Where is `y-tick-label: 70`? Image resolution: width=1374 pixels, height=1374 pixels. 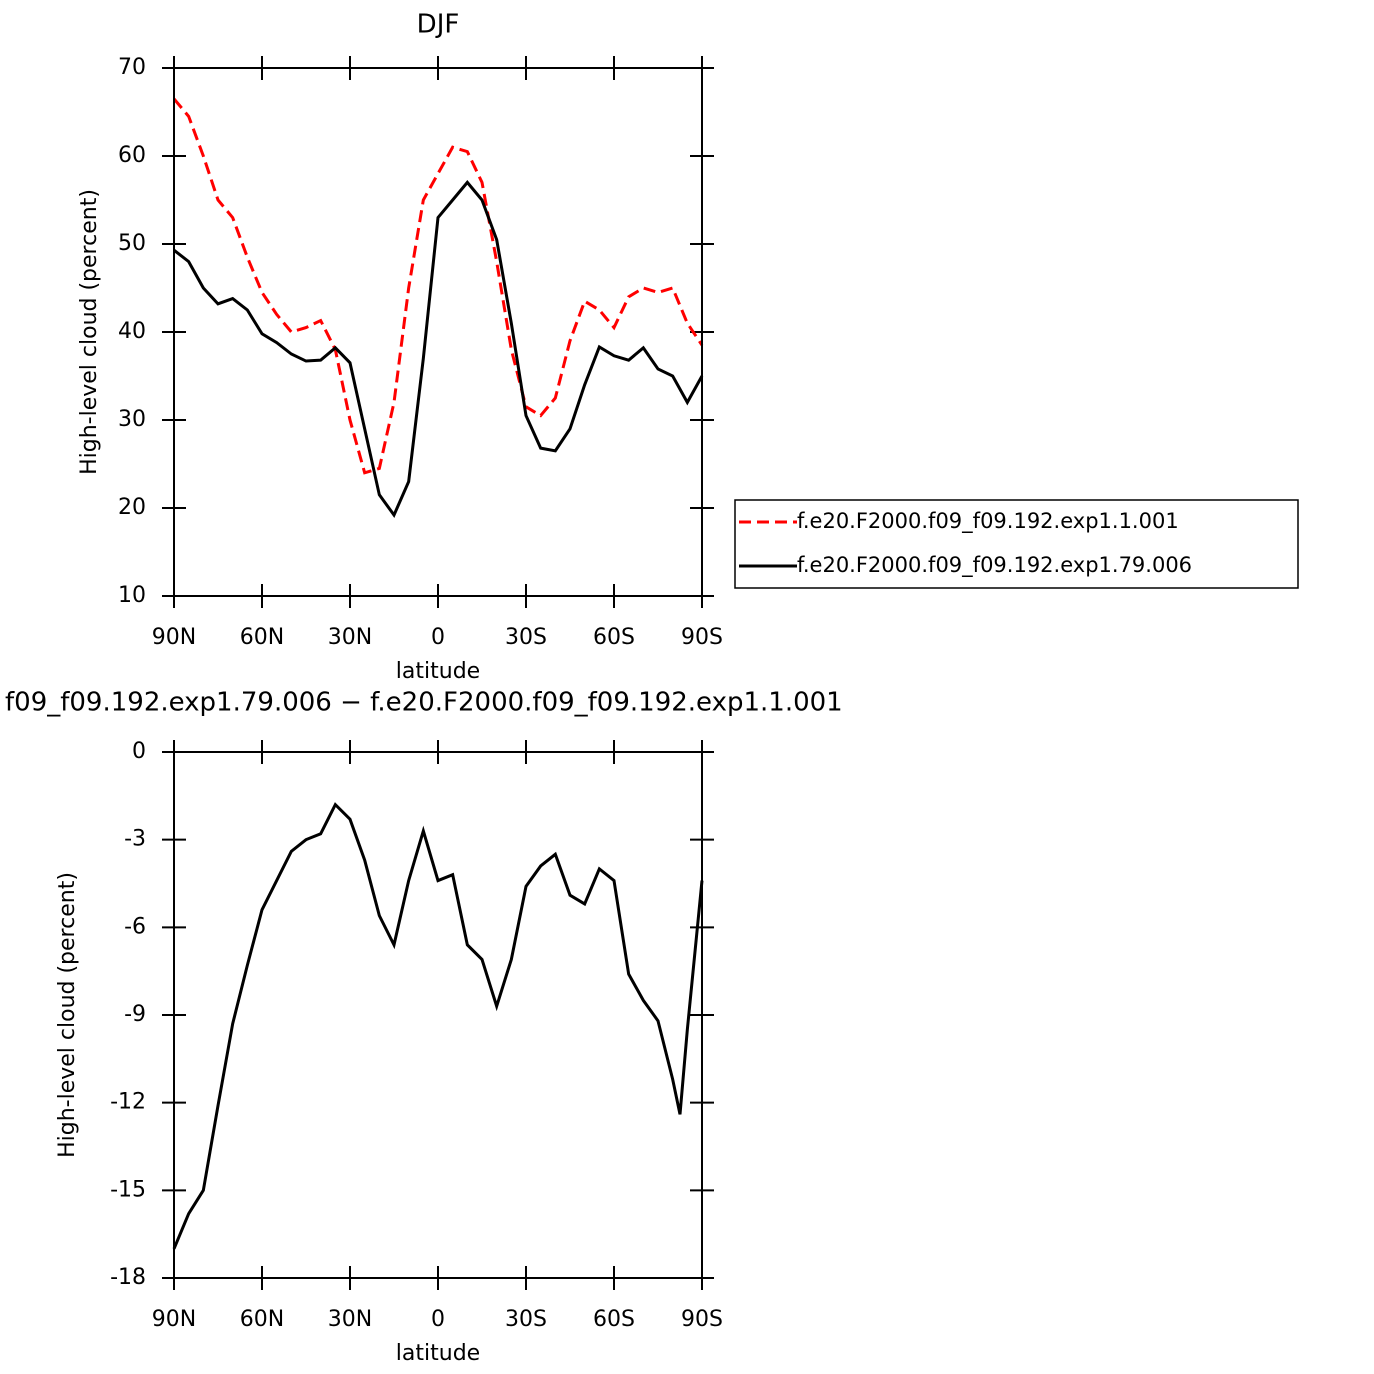
y-tick-label: 70 is located at coordinates (132, 67).